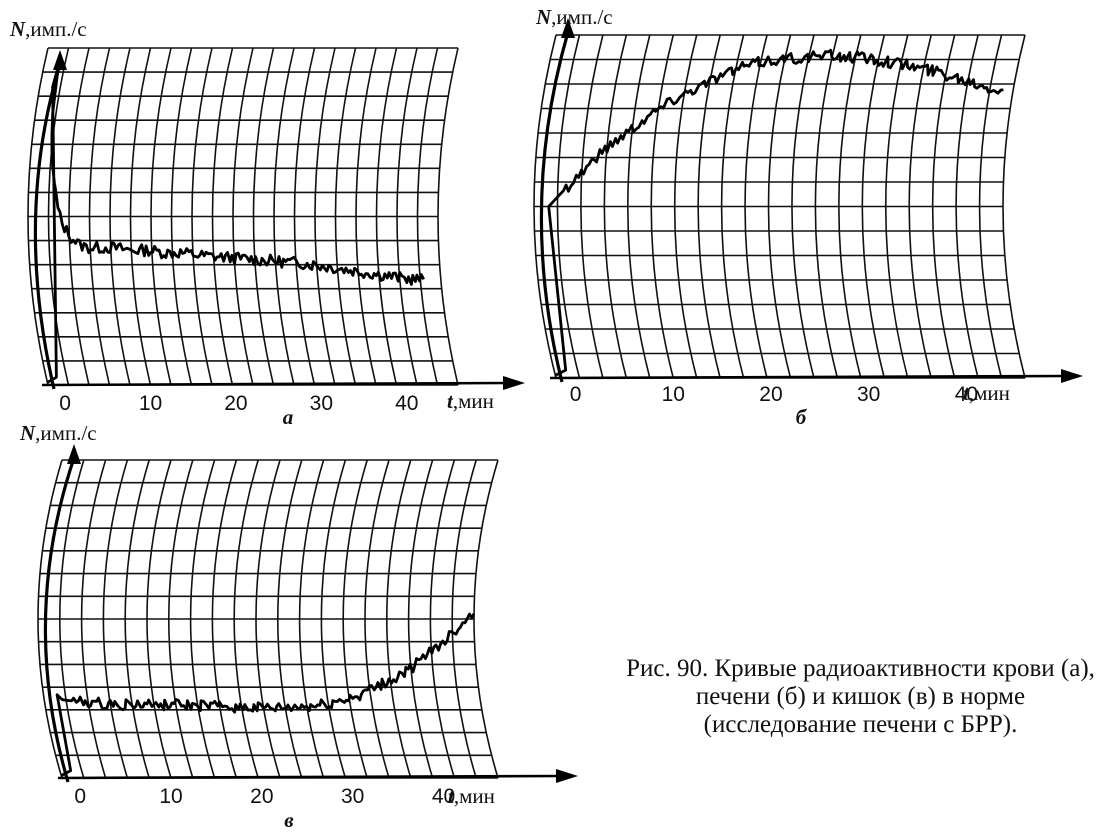 Image resolution: width=1111 pixels, height=835 pixels. Describe the element at coordinates (288, 417) in the screenshot. I see `panel-letter: а` at that location.